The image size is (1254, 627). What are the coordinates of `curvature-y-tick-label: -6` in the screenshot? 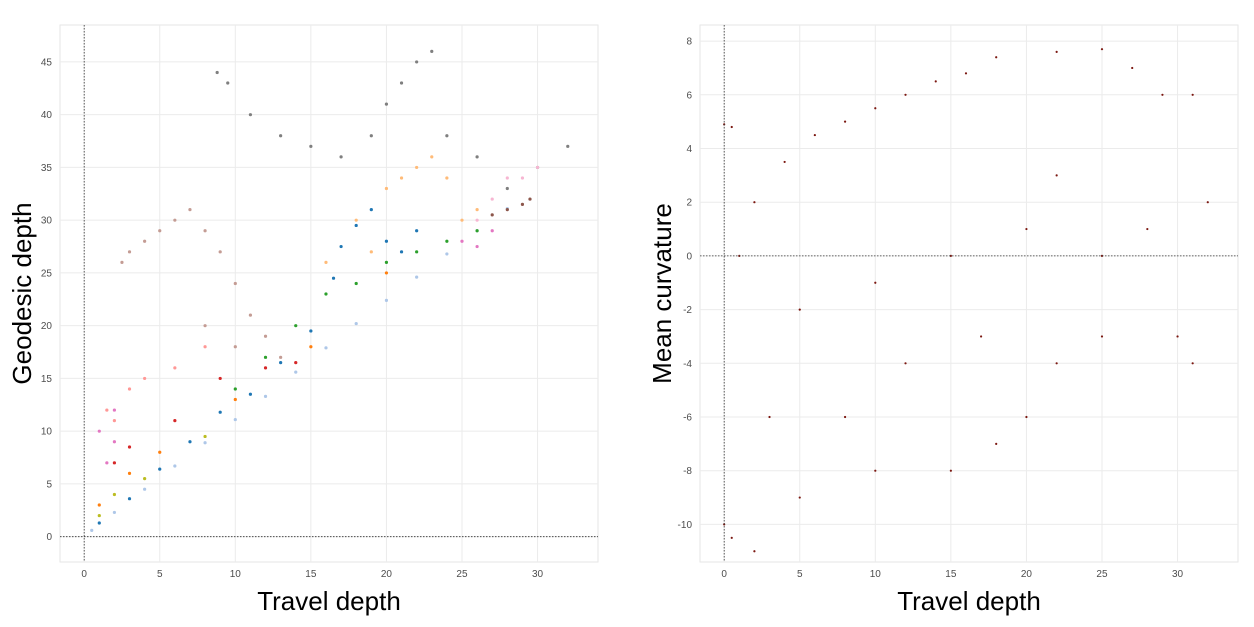 It's located at (687, 418).